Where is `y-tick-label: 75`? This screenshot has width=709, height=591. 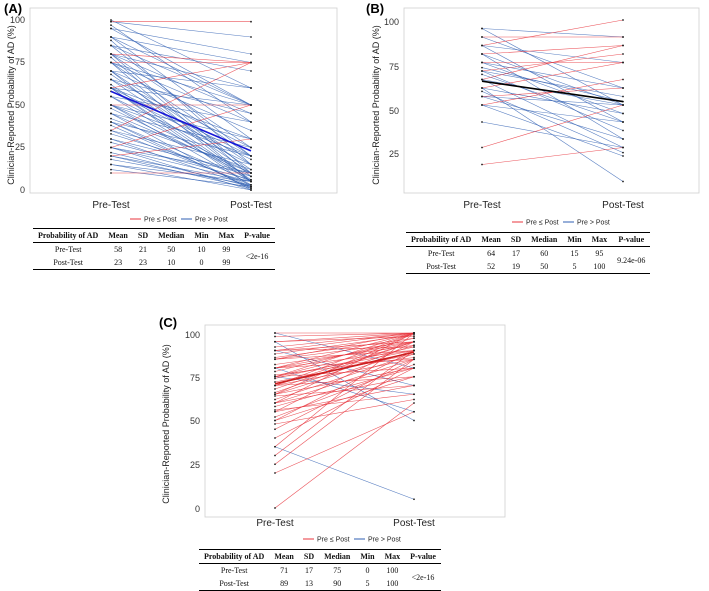
y-tick-label: 75 is located at coordinates (20, 62).